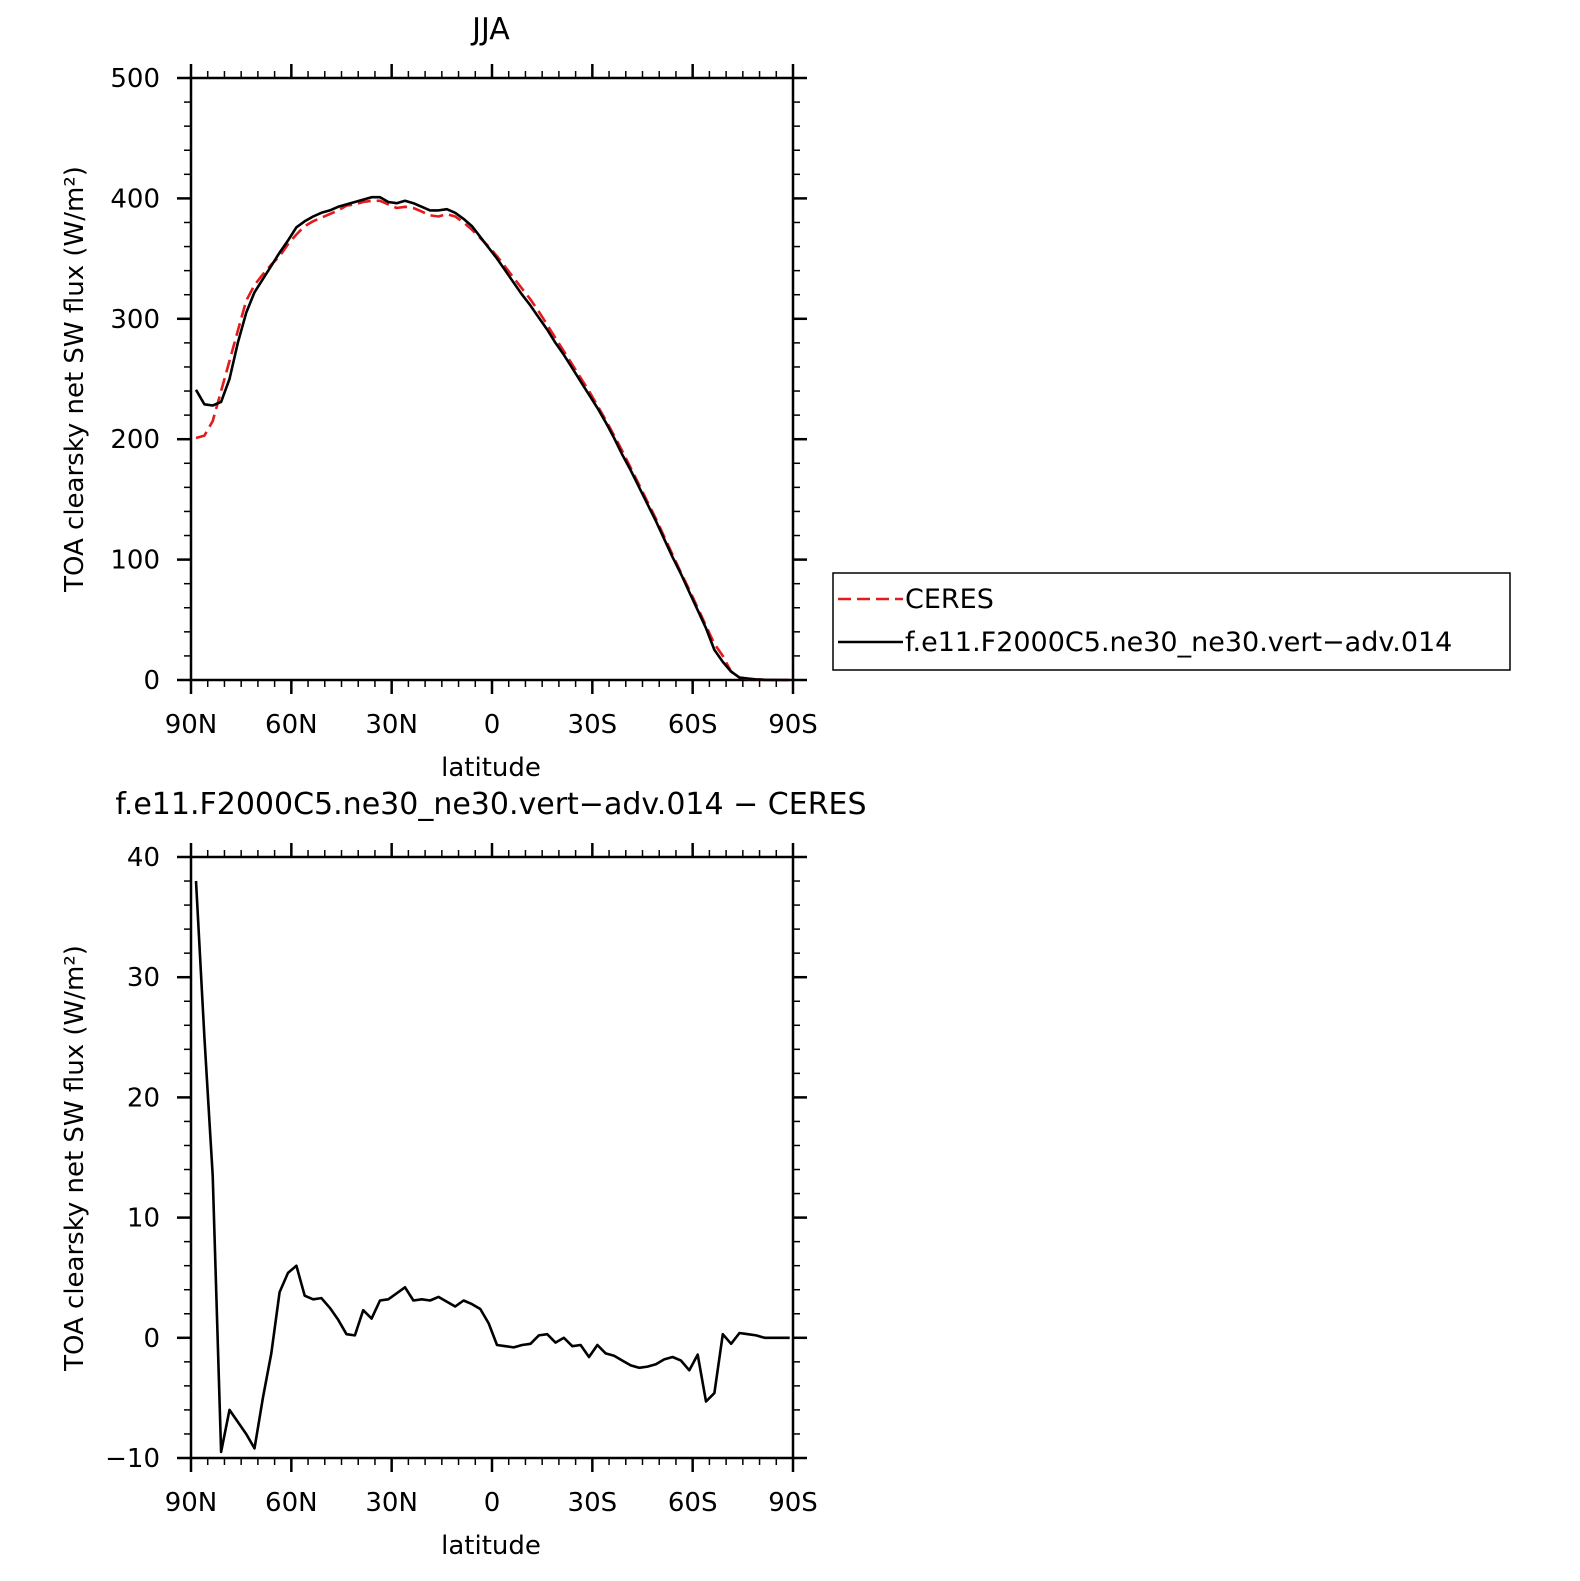 The height and width of the screenshot is (1581, 1580). I want to click on legend-label-model: f.e11.F2000C5.ne30_ne30.vert−adv.014, so click(1178, 642).